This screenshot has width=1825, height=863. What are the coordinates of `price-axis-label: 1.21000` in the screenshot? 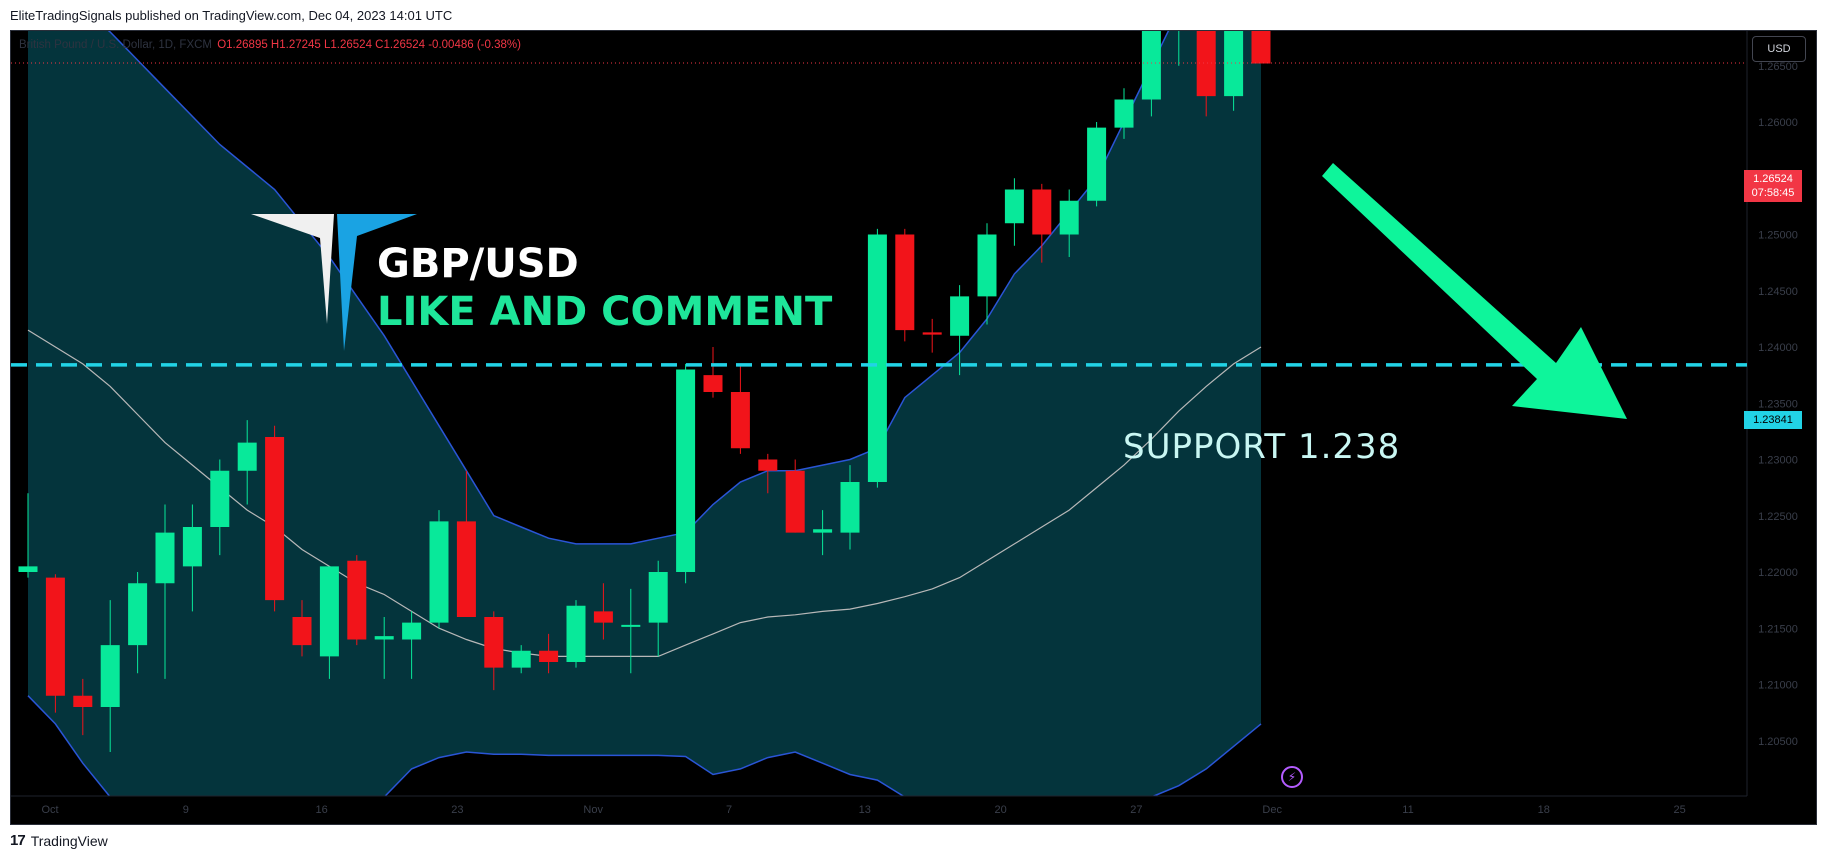 It's located at (1778, 686).